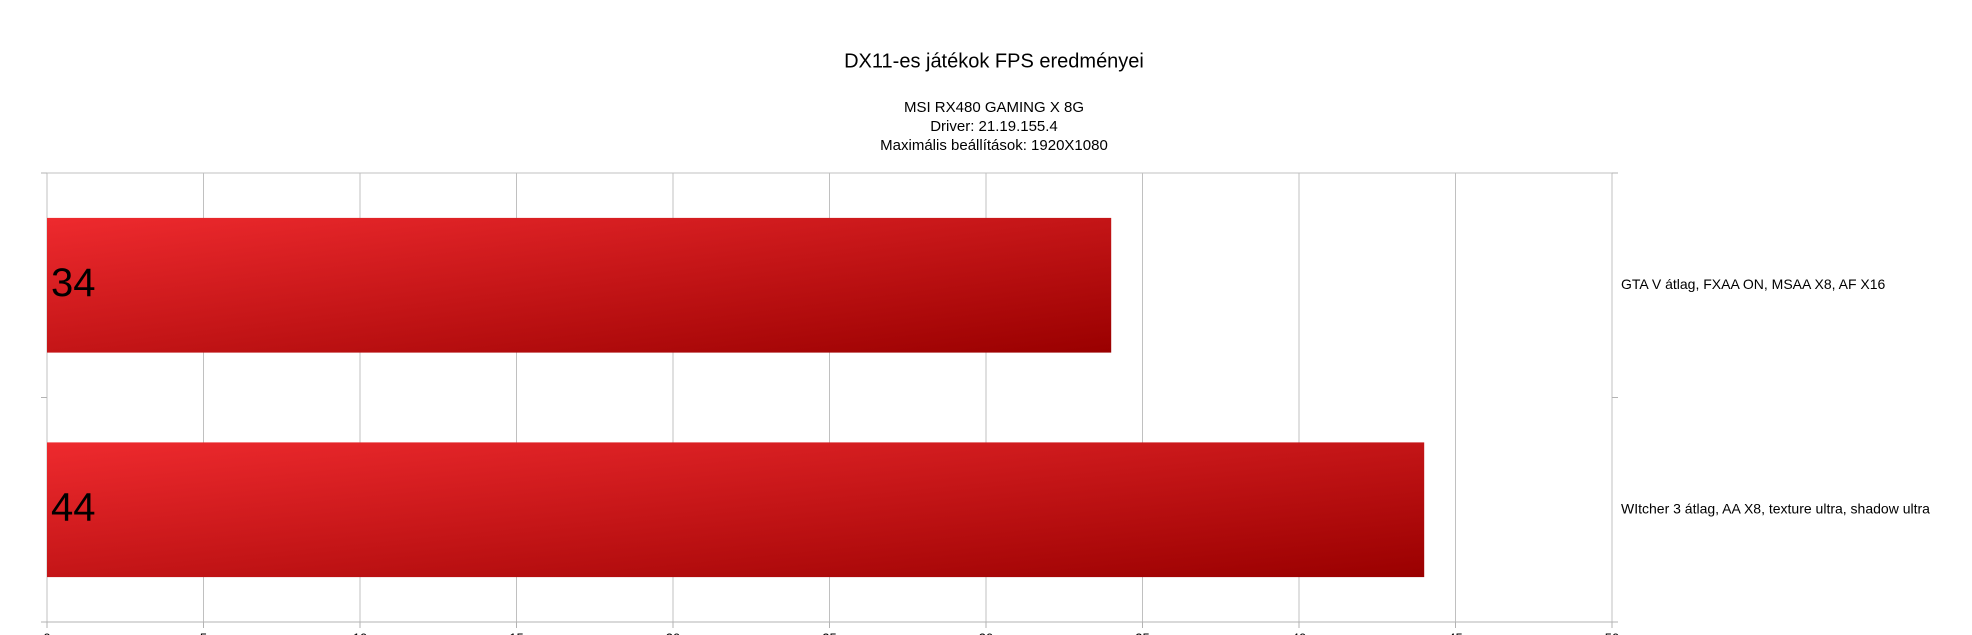 This screenshot has height=635, width=1972. I want to click on chart-subtitle: Driver: 21.19.155.4, so click(994, 126).